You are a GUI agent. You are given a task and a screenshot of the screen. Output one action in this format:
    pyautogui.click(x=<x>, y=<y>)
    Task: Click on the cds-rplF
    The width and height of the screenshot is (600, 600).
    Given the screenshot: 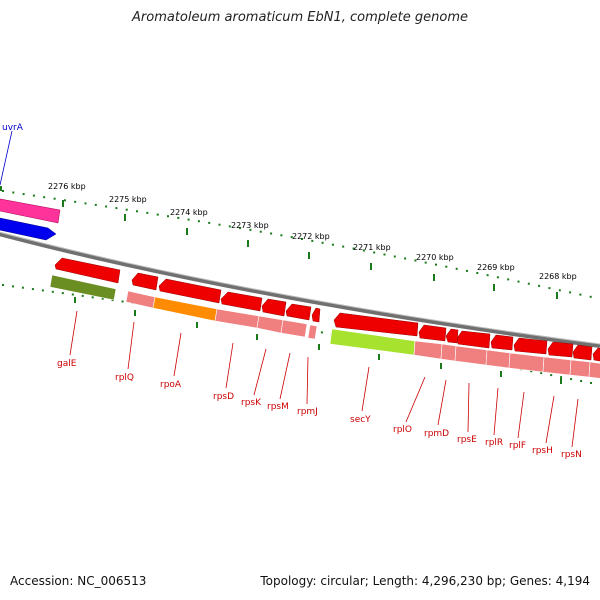 What is the action you would take?
    pyautogui.click(x=530, y=346)
    